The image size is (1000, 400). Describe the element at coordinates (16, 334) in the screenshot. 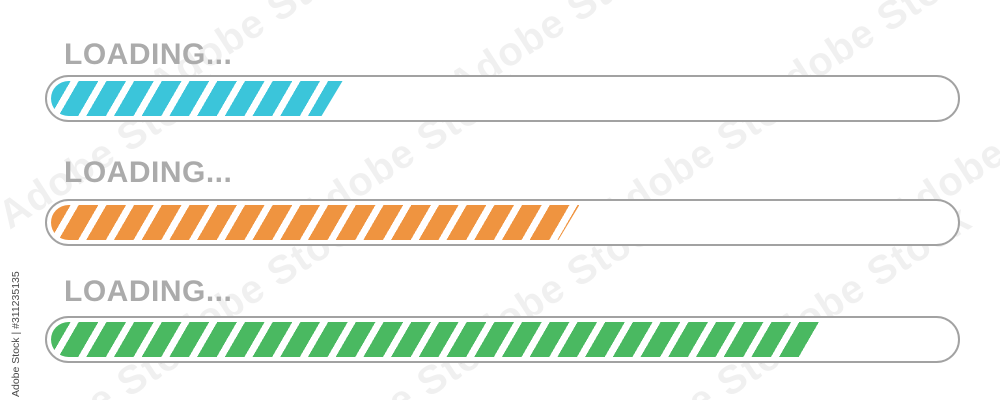

I see `stock-credit-text: Adobe Stock | #311235135` at that location.